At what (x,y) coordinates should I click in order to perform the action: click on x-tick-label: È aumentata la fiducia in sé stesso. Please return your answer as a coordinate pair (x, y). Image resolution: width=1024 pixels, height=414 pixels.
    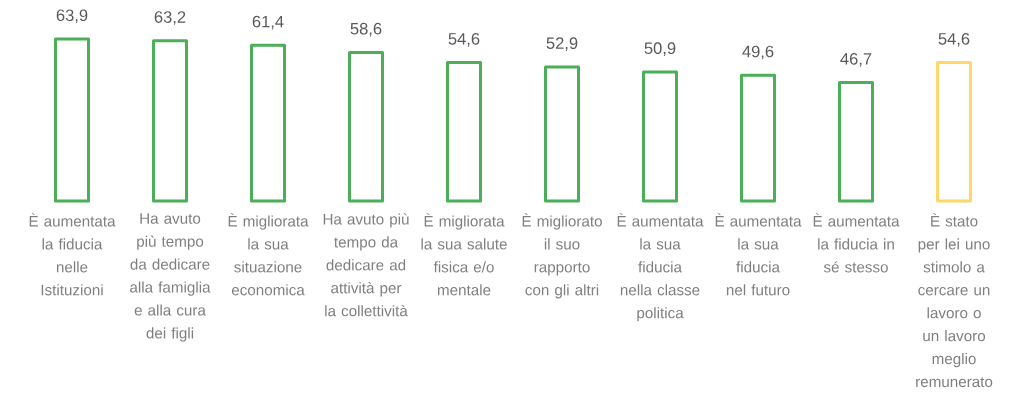
    Looking at the image, I should click on (856, 243).